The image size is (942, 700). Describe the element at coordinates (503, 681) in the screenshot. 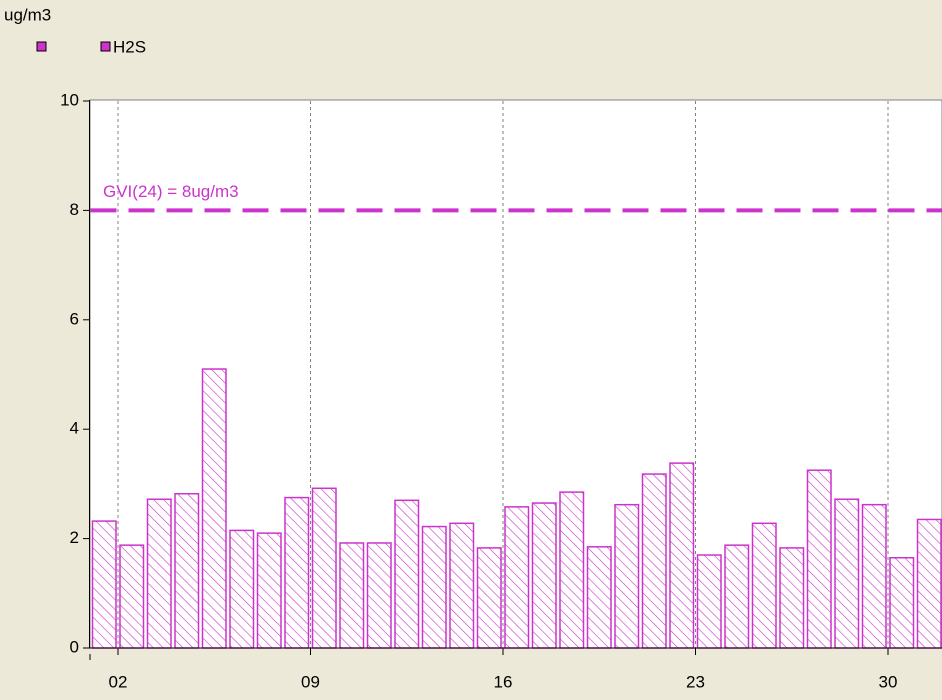

I see `x-tick-label: 16` at that location.